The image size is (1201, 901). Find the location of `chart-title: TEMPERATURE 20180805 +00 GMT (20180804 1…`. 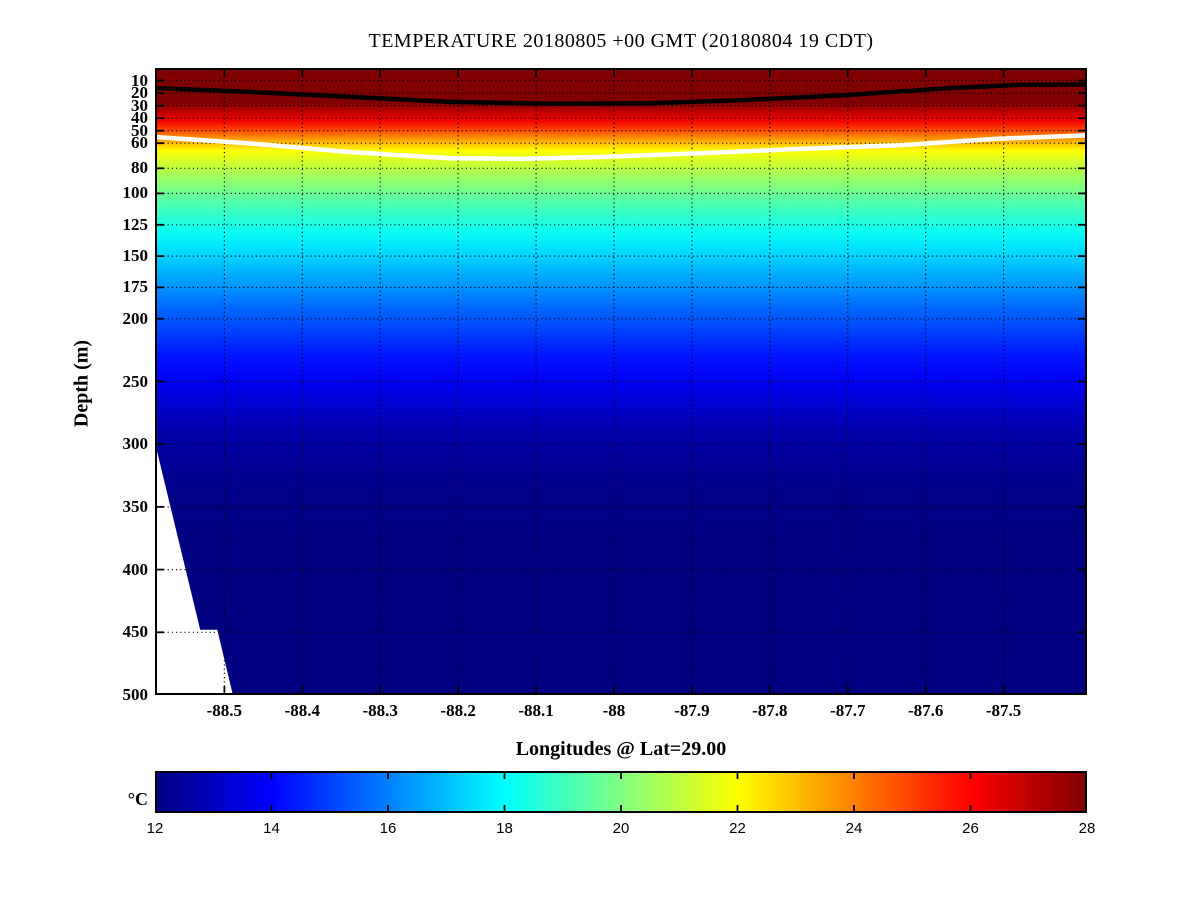

chart-title: TEMPERATURE 20180805 +00 GMT (20180804 1… is located at coordinates (621, 41).